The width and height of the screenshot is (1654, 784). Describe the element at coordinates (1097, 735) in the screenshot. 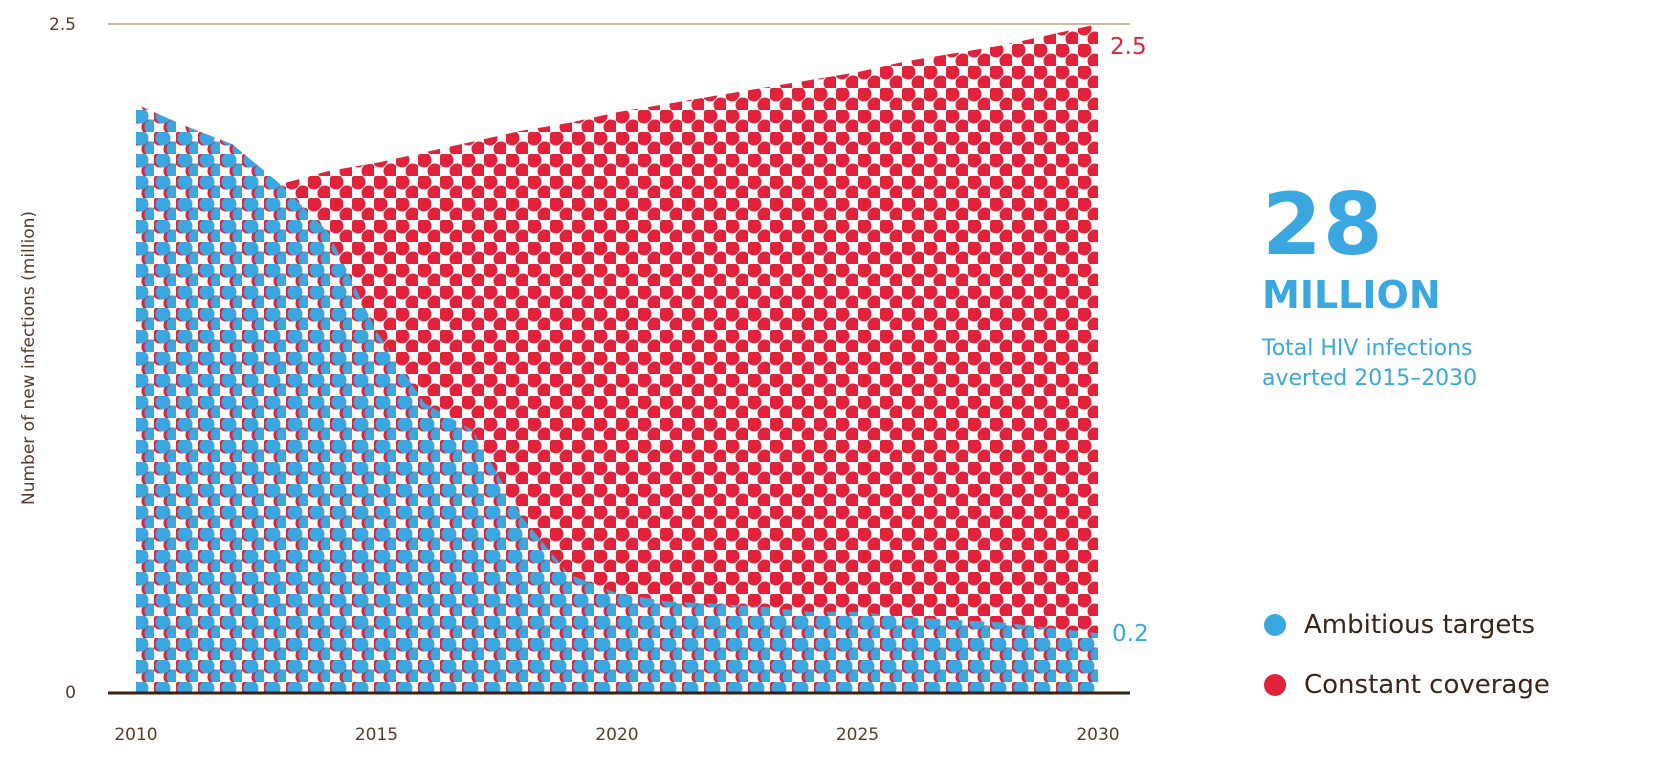

I see `x-tick-label: 2030` at that location.